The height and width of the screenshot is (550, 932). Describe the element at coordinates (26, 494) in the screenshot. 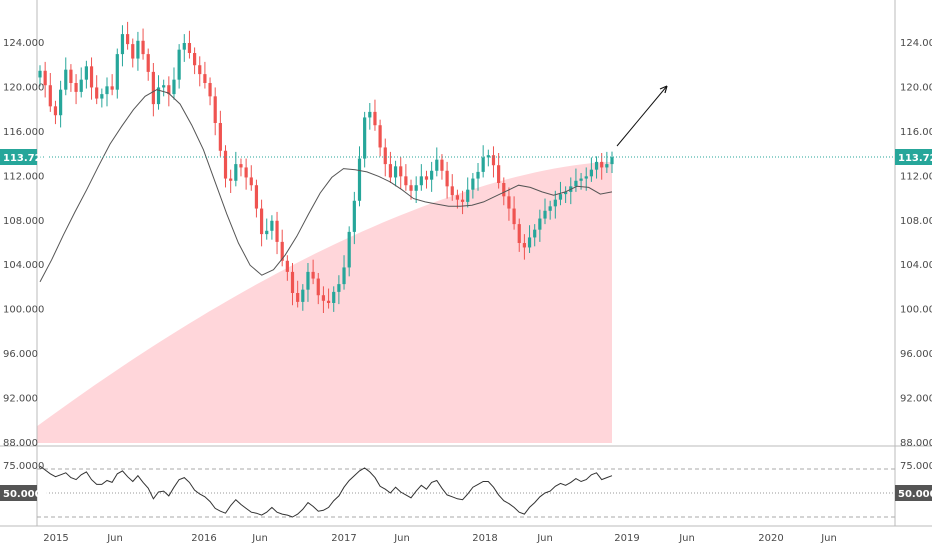

I see `rsi-badge-left-label: 50.0000` at that location.